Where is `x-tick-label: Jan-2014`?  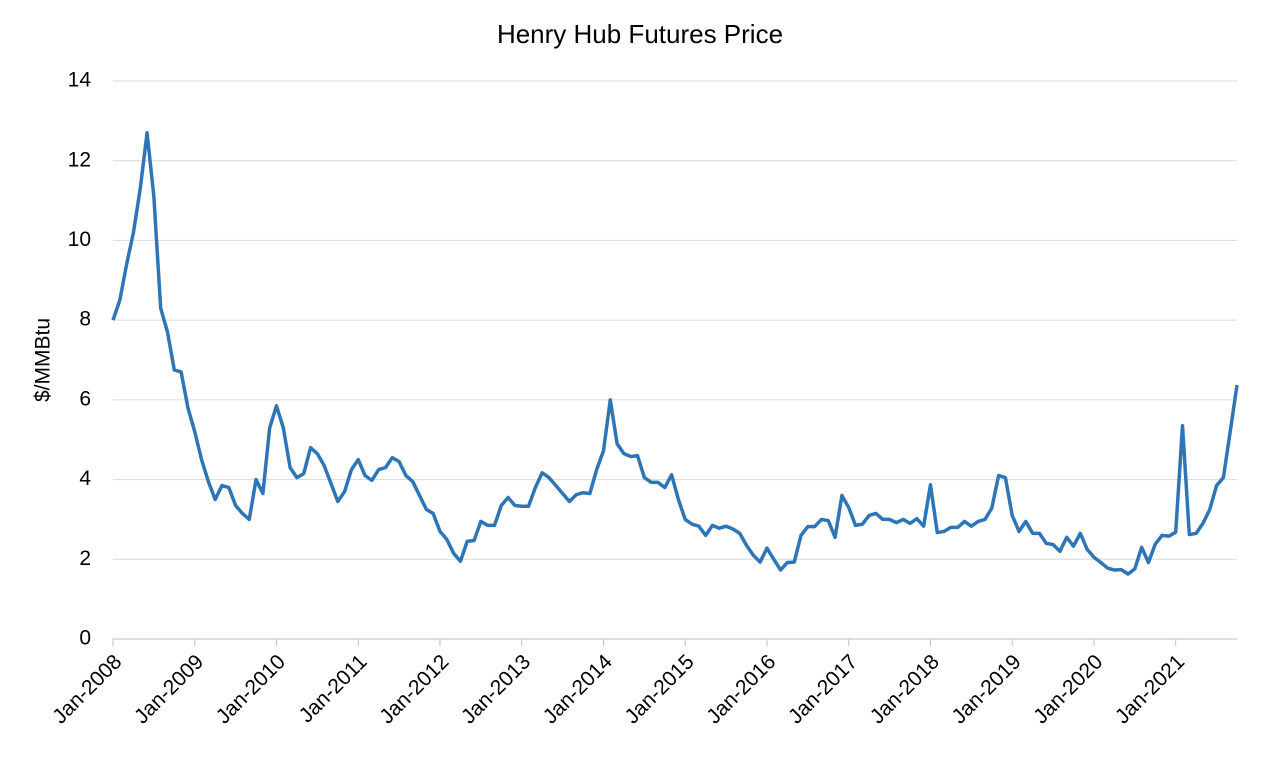
x-tick-label: Jan-2014 is located at coordinates (578, 689).